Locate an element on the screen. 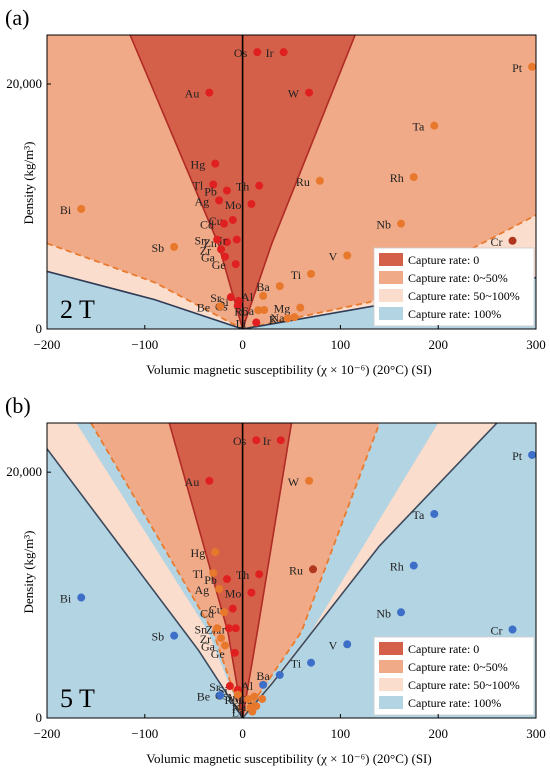  data-point-label: Mo is located at coordinates (233, 594).